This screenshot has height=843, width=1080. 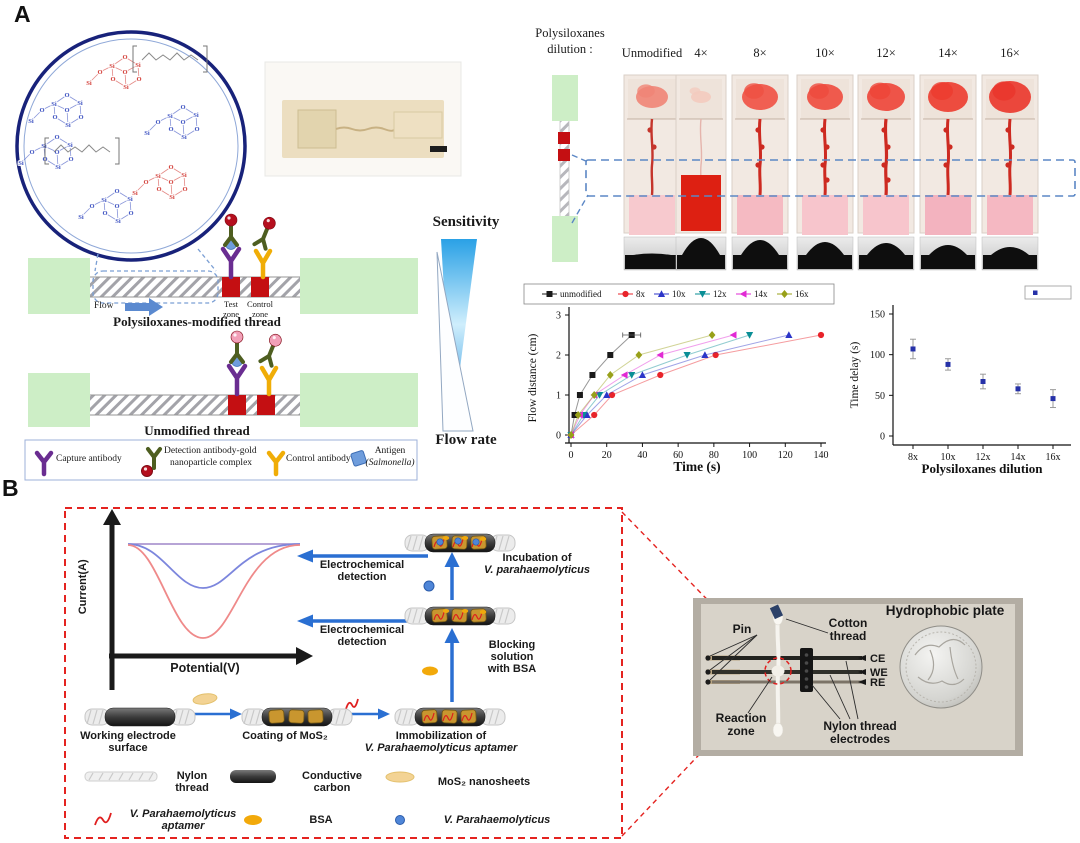 What do you see at coordinates (285, 736) in the screenshot?
I see `coating-step-label: Coating of MoS₂` at bounding box center [285, 736].